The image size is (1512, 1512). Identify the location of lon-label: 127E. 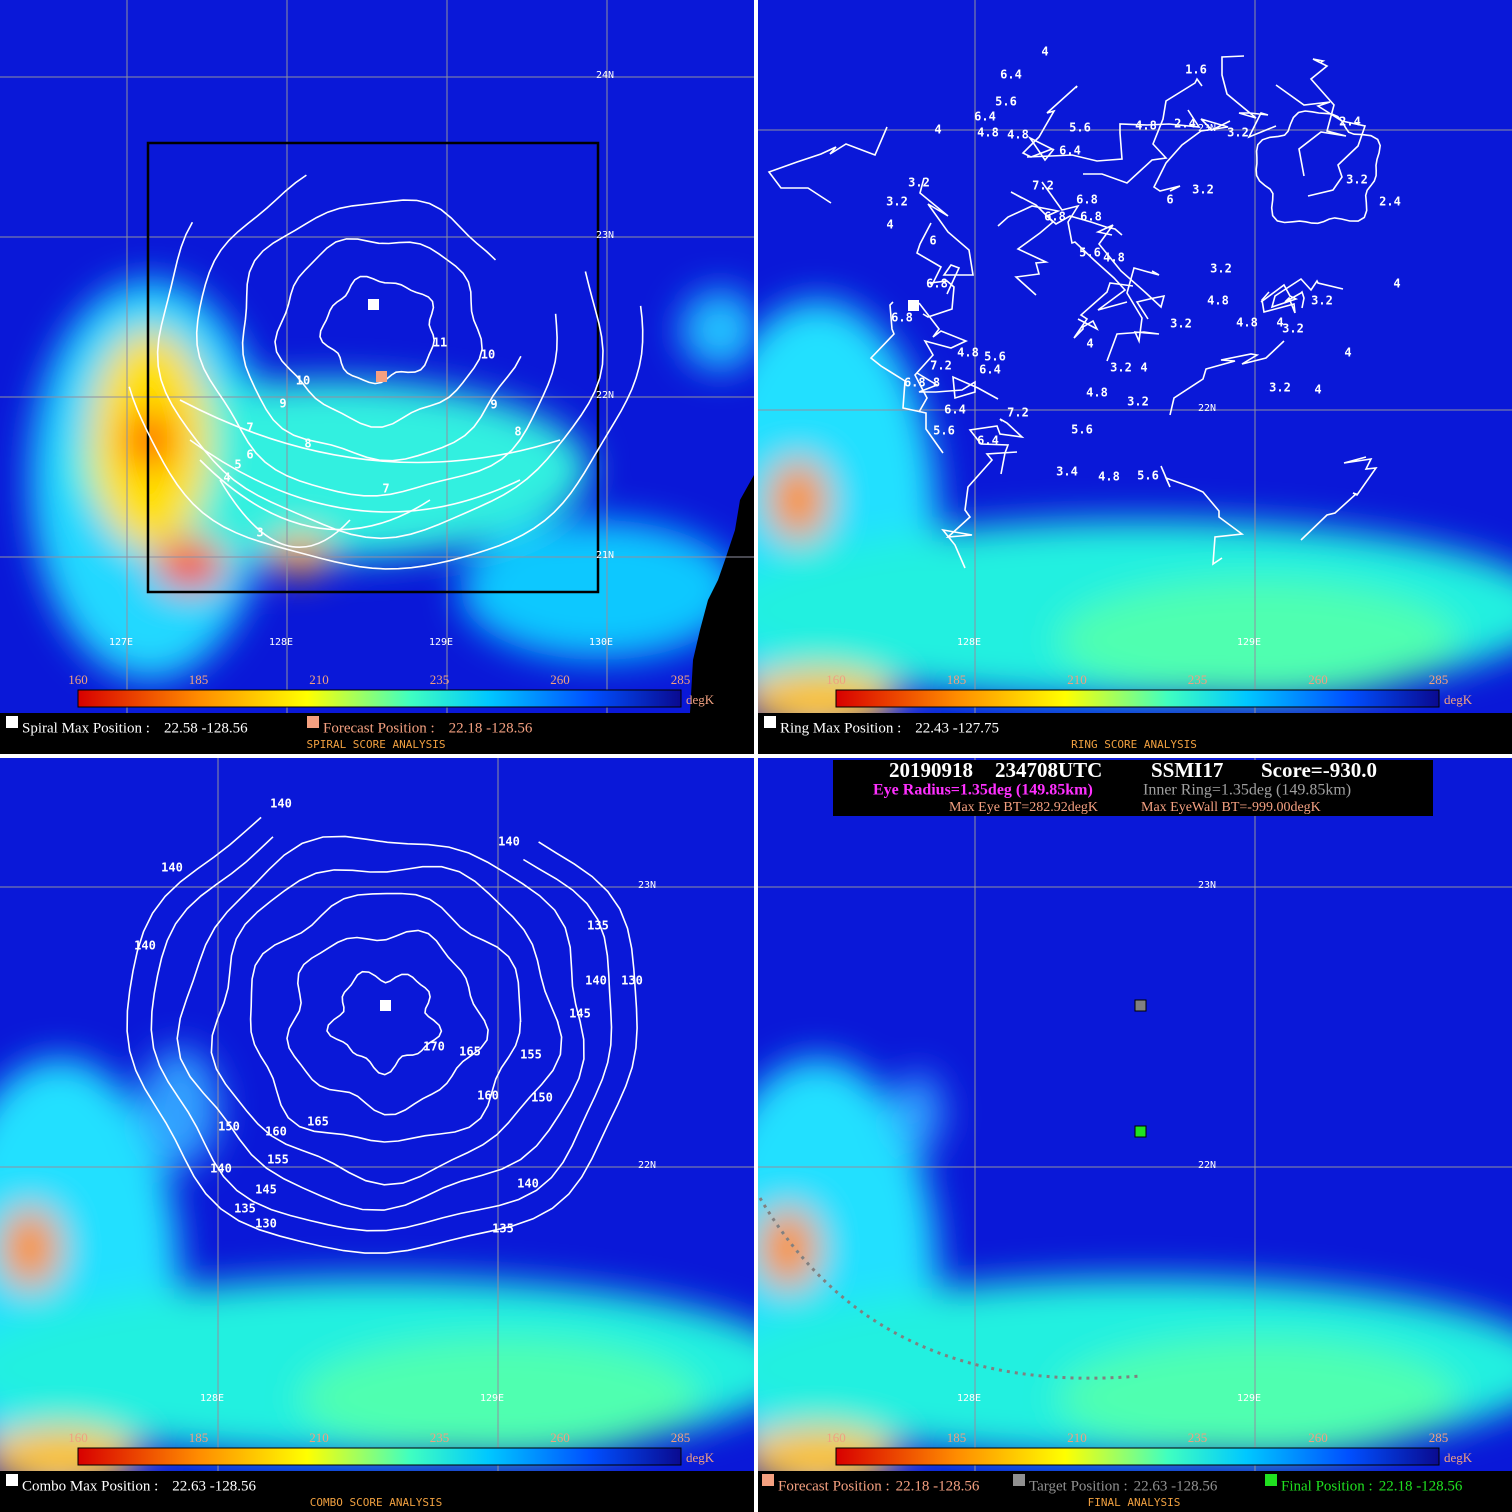
(121, 642).